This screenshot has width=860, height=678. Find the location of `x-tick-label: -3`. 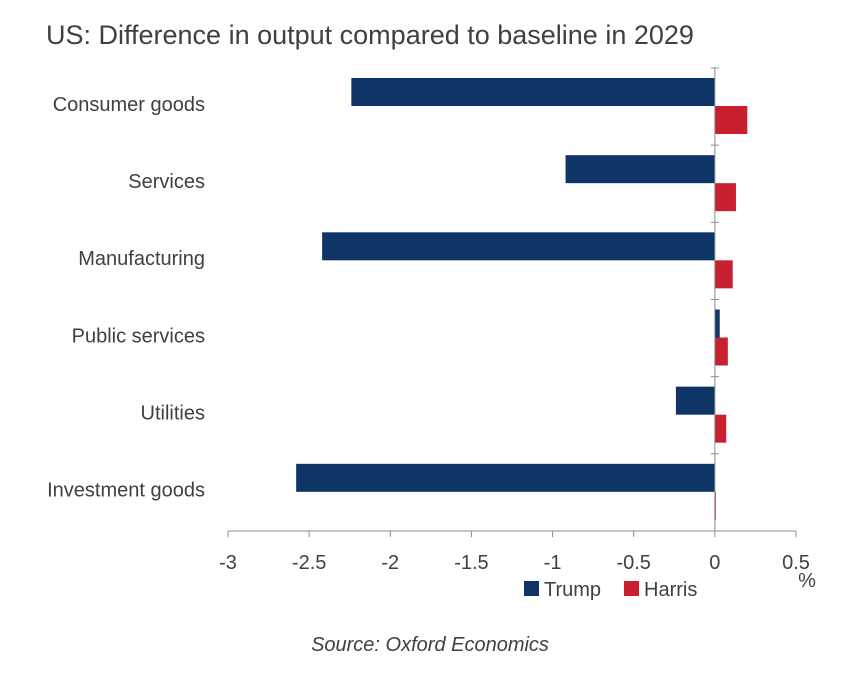

x-tick-label: -3 is located at coordinates (228, 563).